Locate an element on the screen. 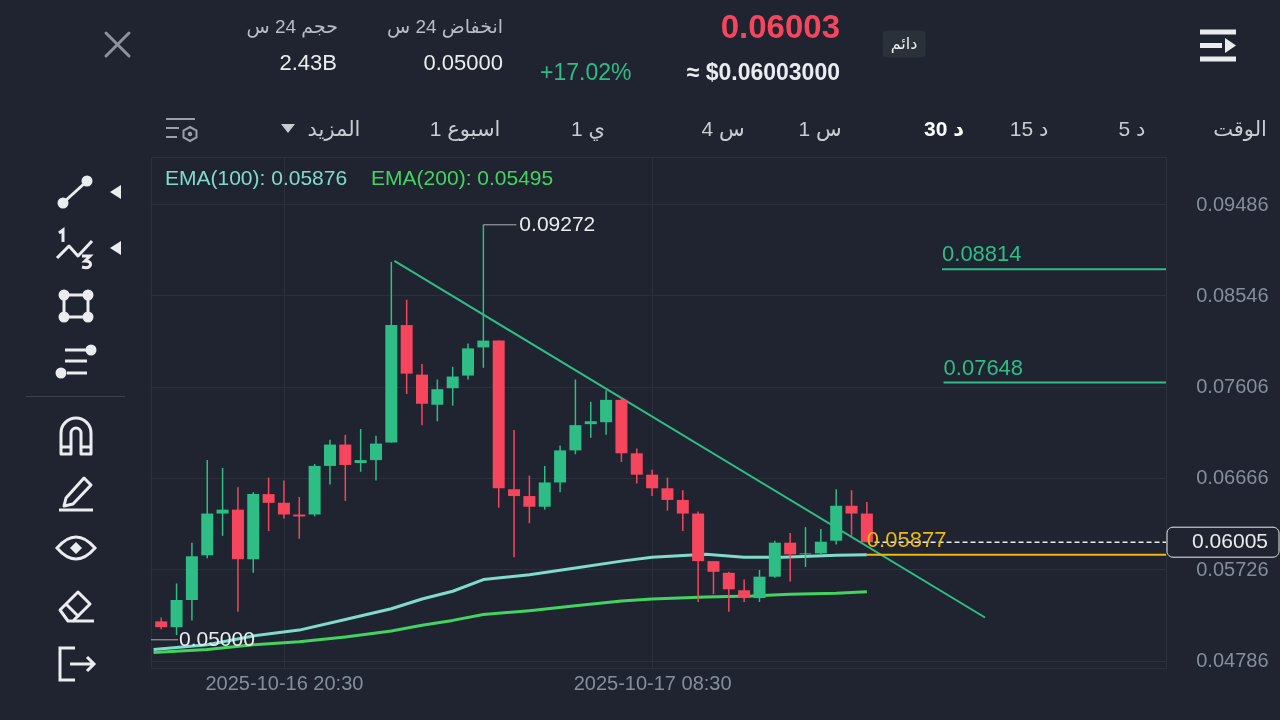 The height and width of the screenshot is (720, 1280). text: 2.43B is located at coordinates (308, 63).